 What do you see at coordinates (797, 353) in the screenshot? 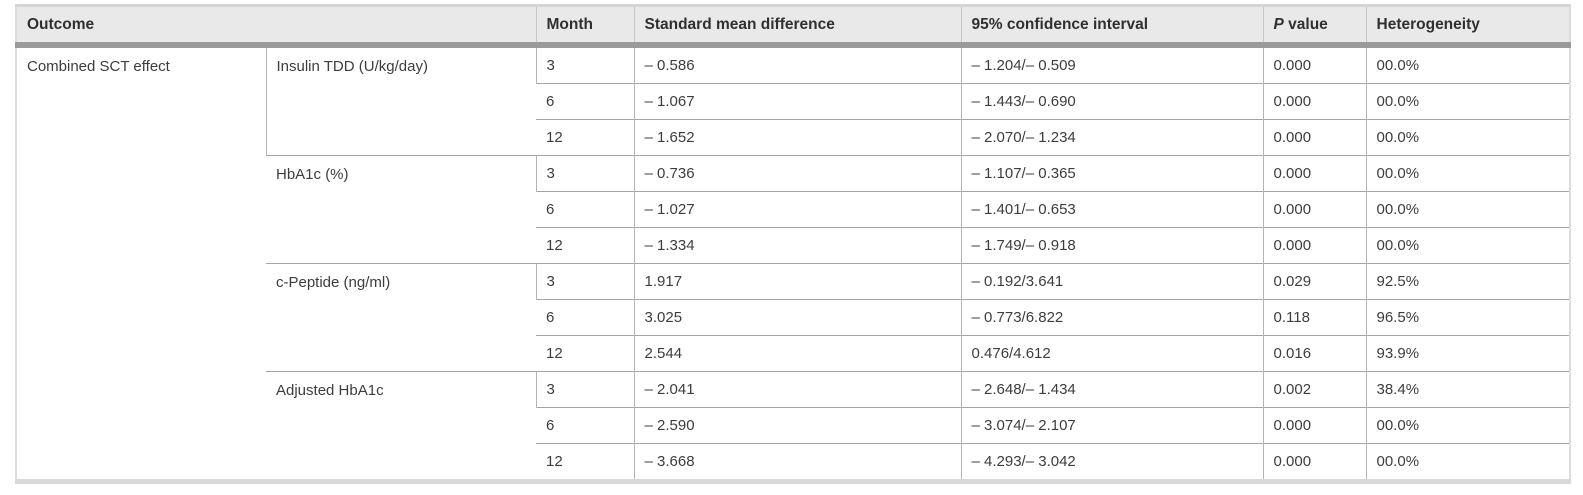
I see `smd-cell: 2.544` at bounding box center [797, 353].